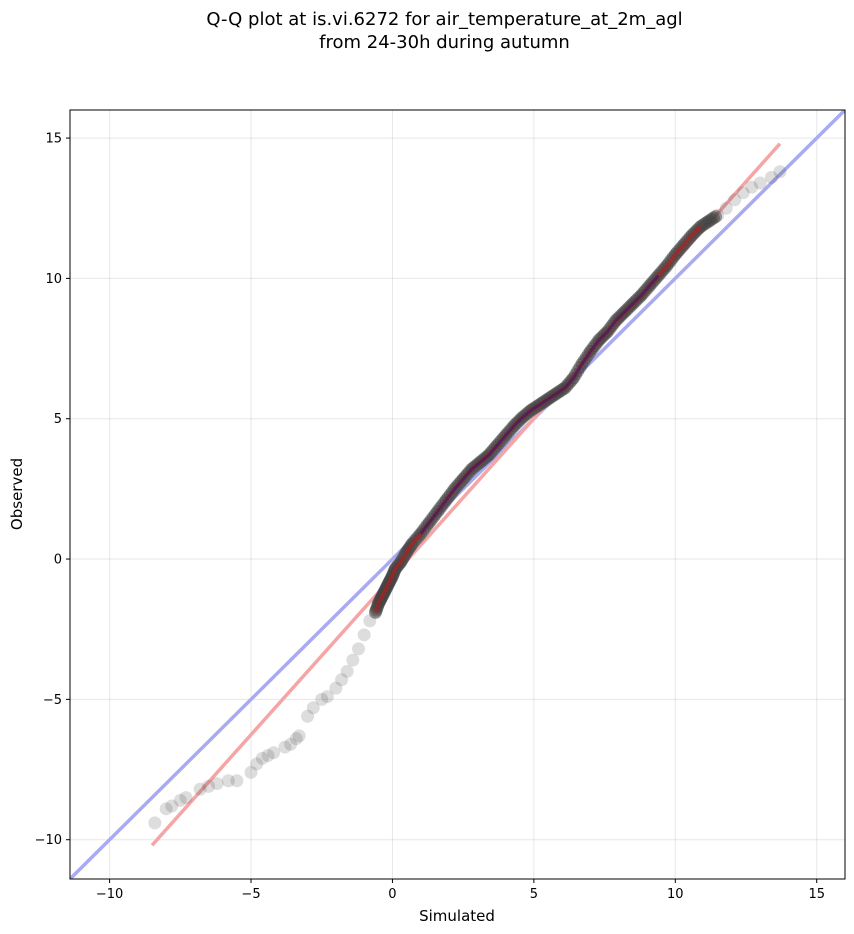  Describe the element at coordinates (392, 894) in the screenshot. I see `x-tick-label: 0` at that location.